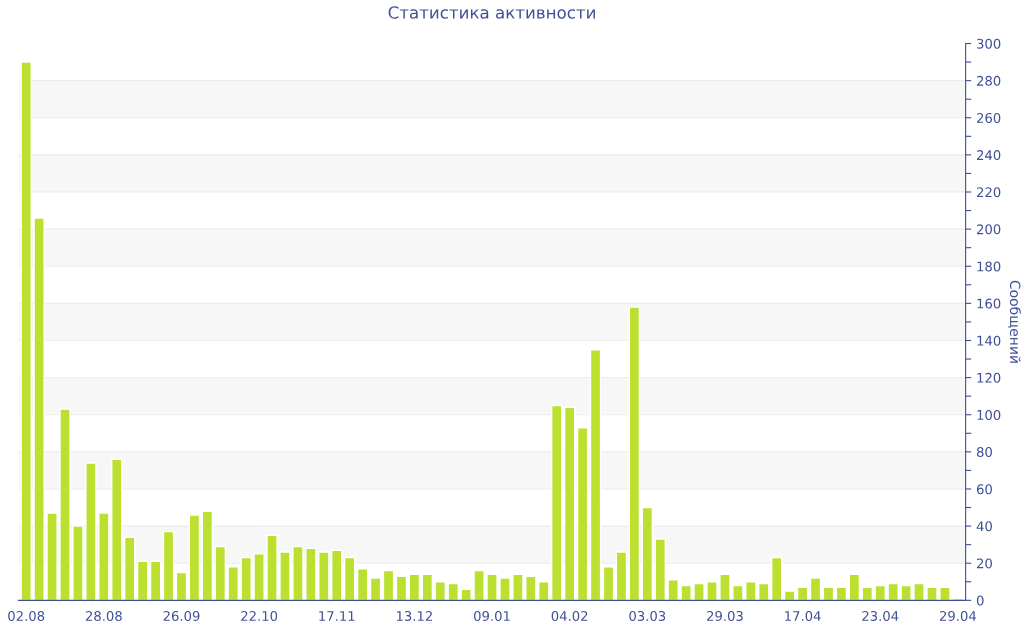 This screenshot has height=640, width=1024. I want to click on x-tick-label: 13.12, so click(414, 615).